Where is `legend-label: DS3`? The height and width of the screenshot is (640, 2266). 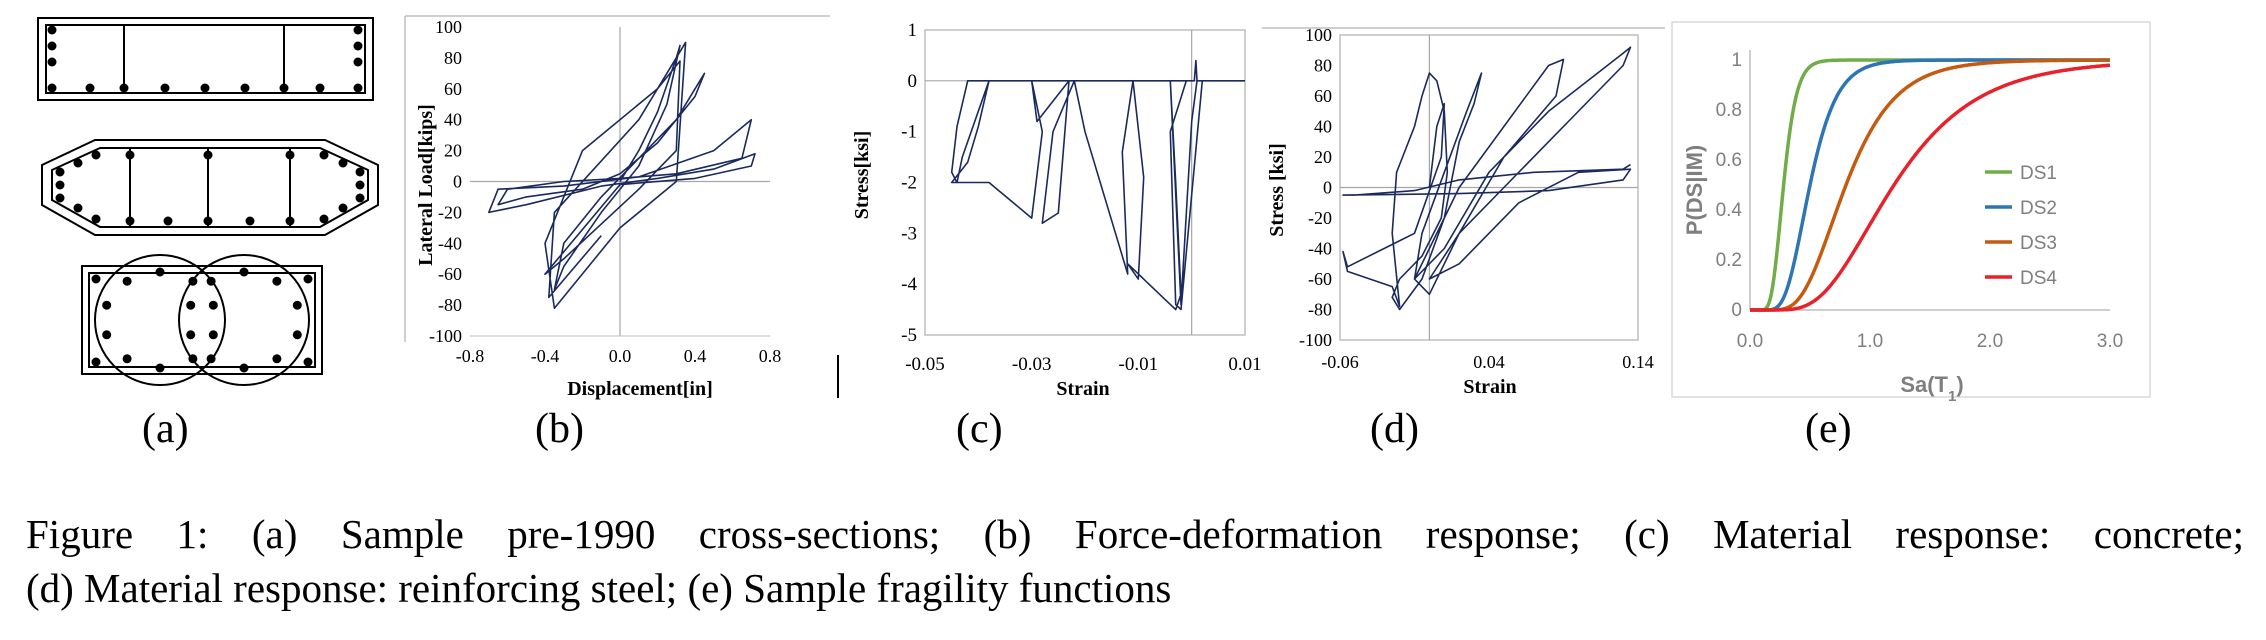
legend-label: DS3 is located at coordinates (2038, 243).